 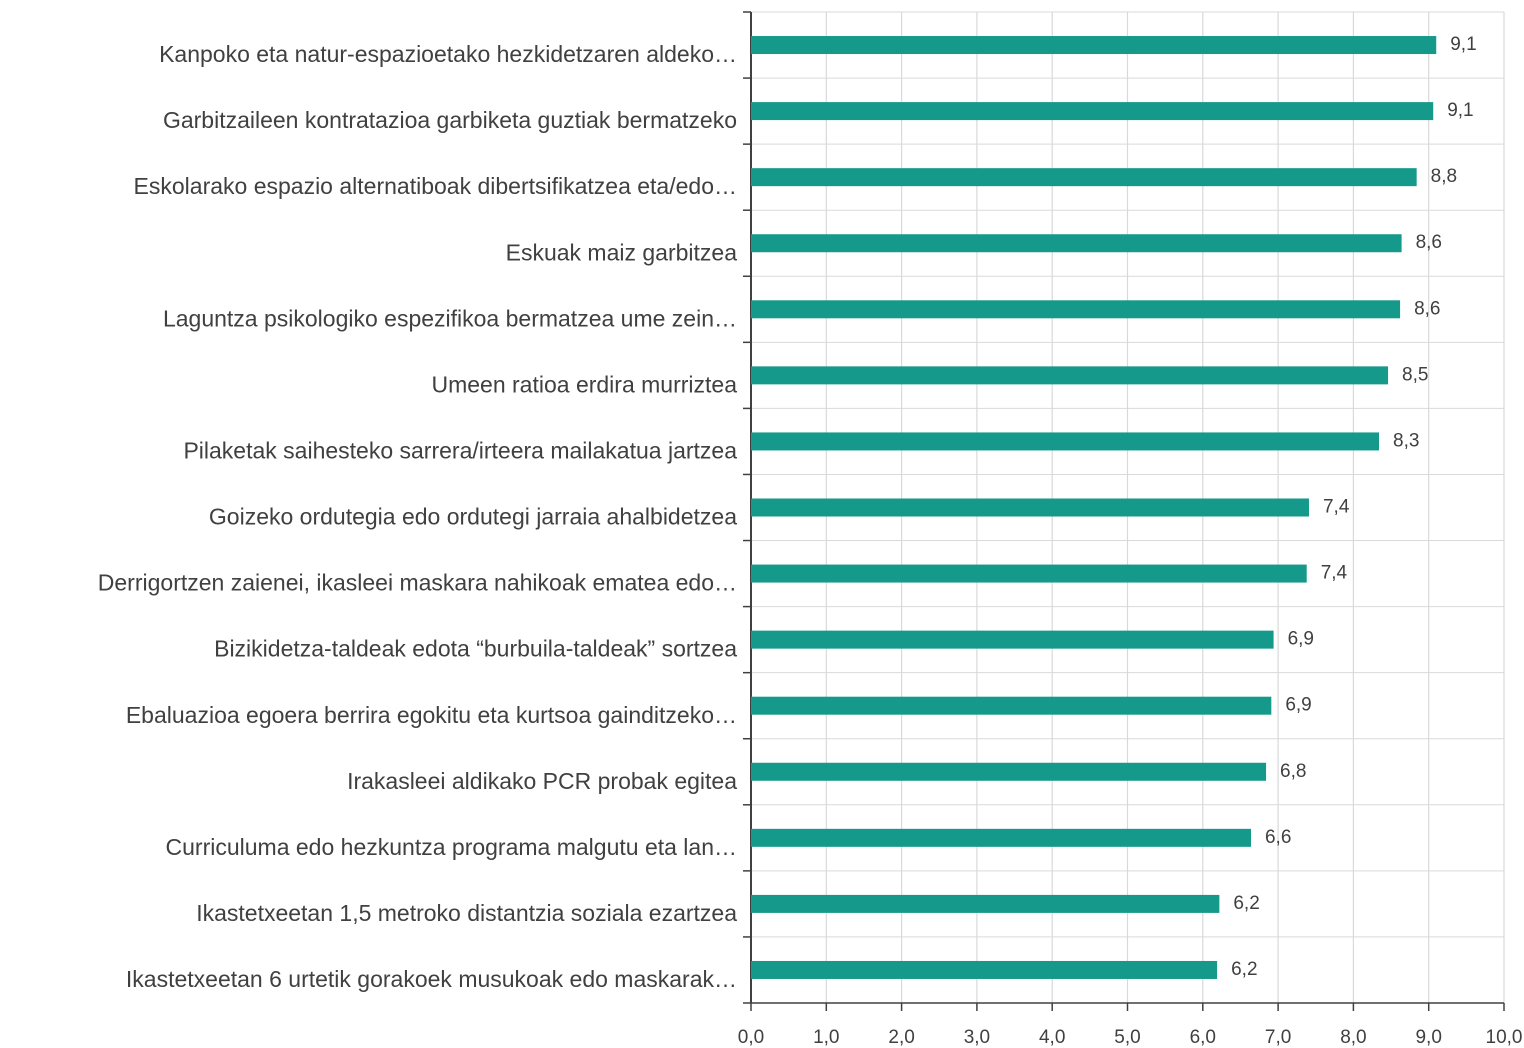 I want to click on x-tick-label: 9,0, so click(x=1428, y=1037).